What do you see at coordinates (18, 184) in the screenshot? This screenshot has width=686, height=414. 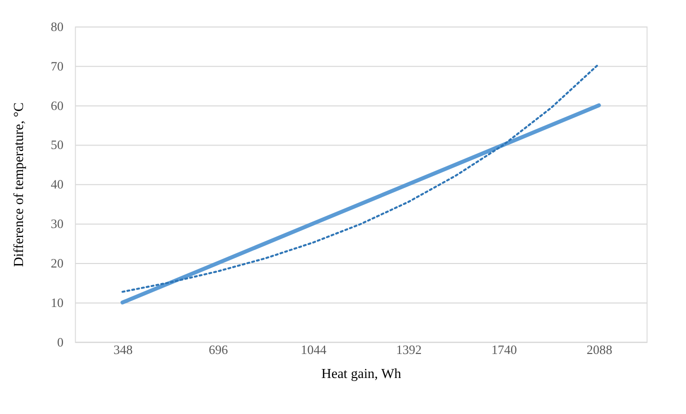 I see `y-axis-title: Difference of temperature, °C` at bounding box center [18, 184].